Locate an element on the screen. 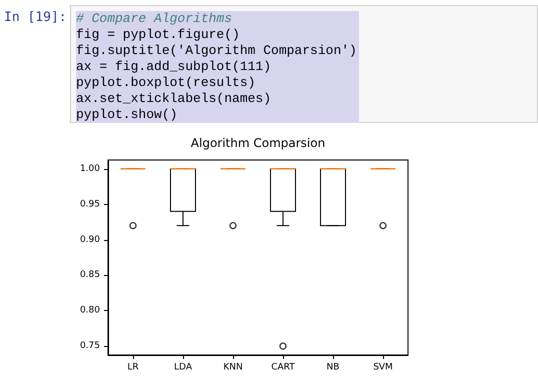  x-tick-label: KNN is located at coordinates (233, 367).